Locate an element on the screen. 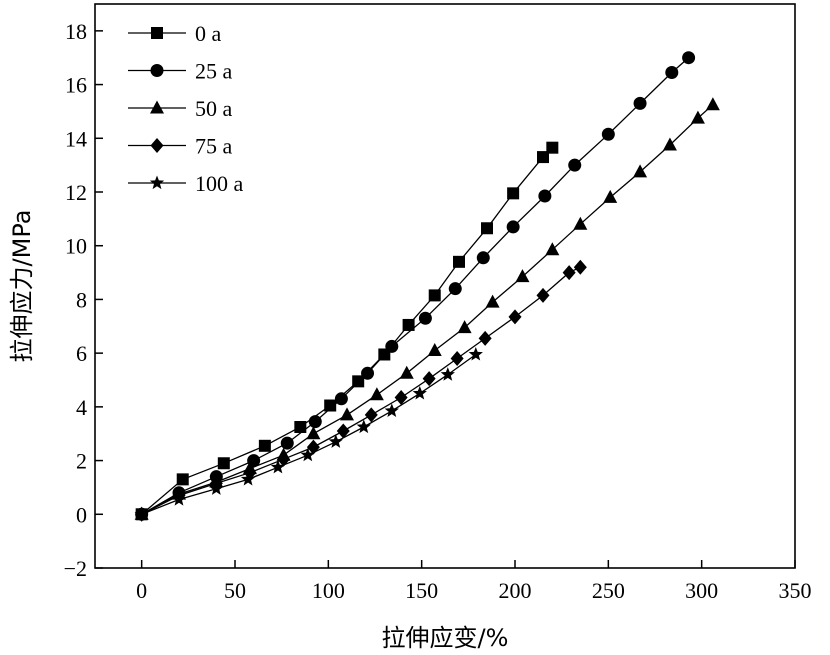 The height and width of the screenshot is (655, 830). x-tick-label: 200 is located at coordinates (515, 590).